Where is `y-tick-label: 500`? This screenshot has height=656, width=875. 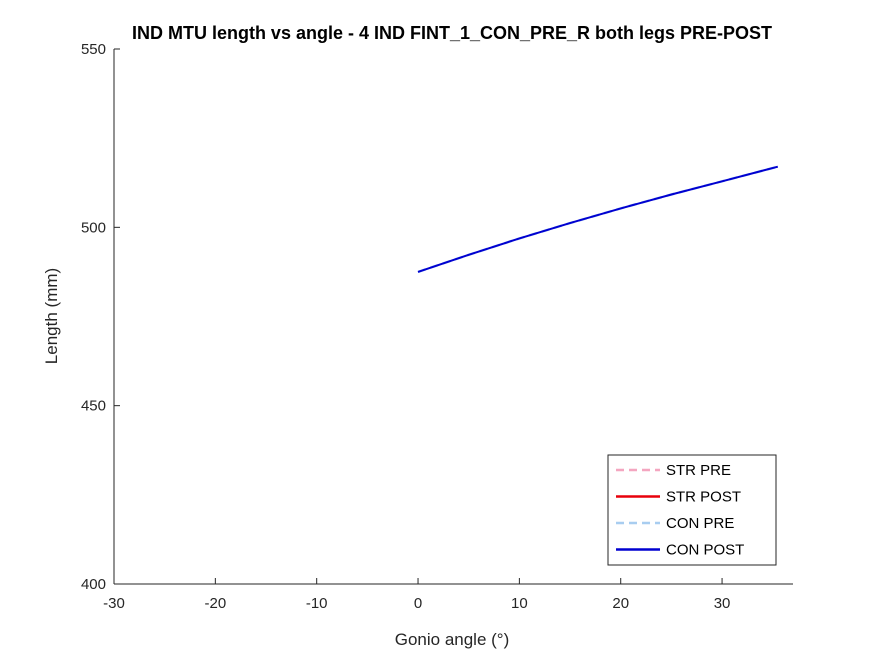
y-tick-label: 500 is located at coordinates (93, 227).